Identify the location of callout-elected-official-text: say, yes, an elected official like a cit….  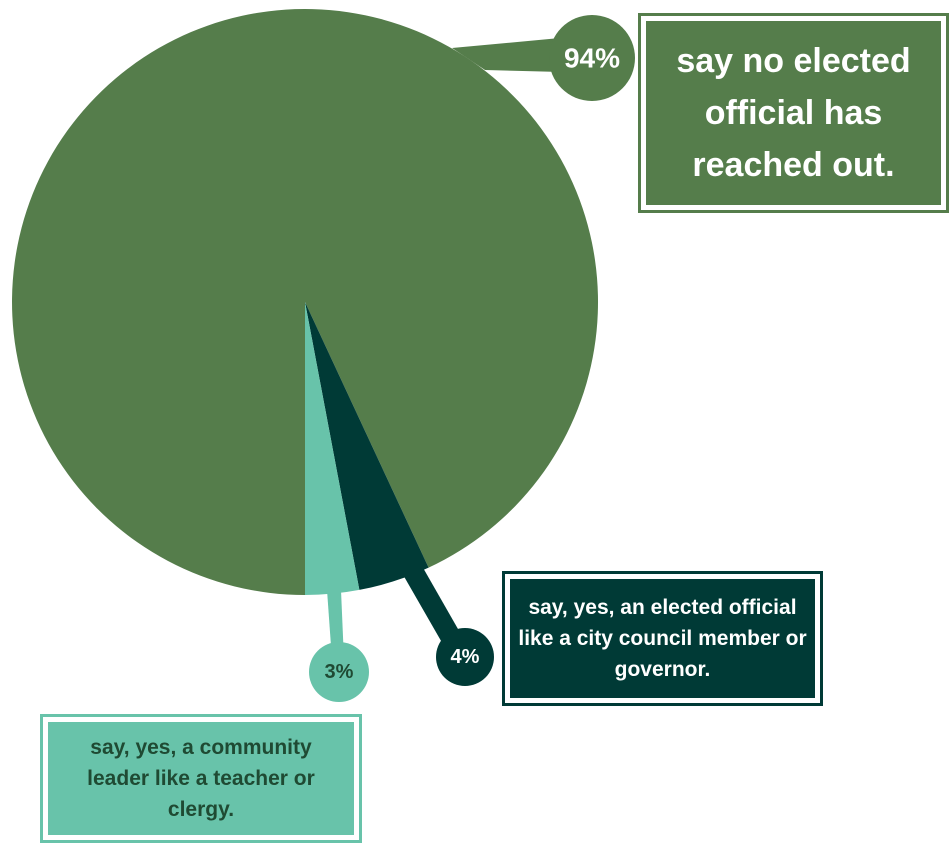
(662, 638).